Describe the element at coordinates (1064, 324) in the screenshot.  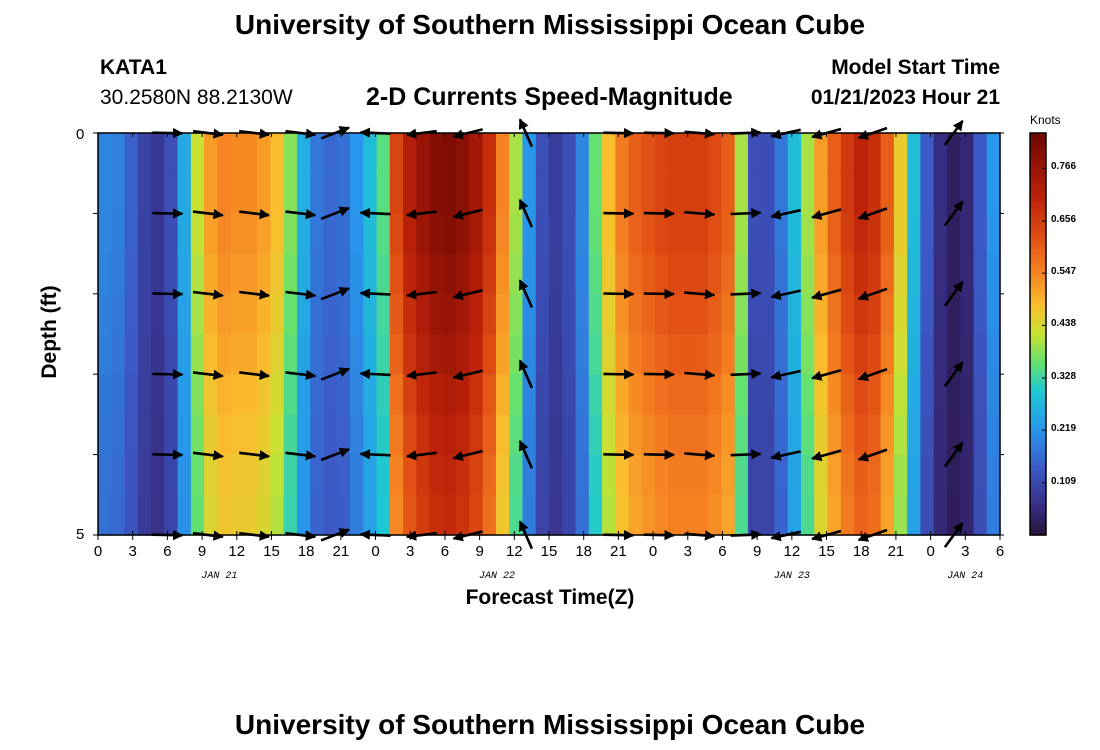
I see `colorbar-tick-label: 0.438` at that location.